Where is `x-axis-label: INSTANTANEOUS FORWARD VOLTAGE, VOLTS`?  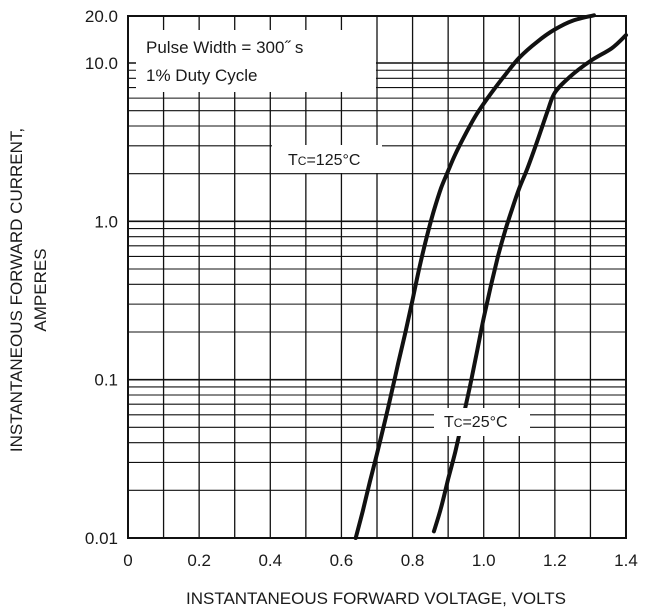
x-axis-label: INSTANTANEOUS FORWARD VOLTAGE, VOLTS is located at coordinates (376, 598).